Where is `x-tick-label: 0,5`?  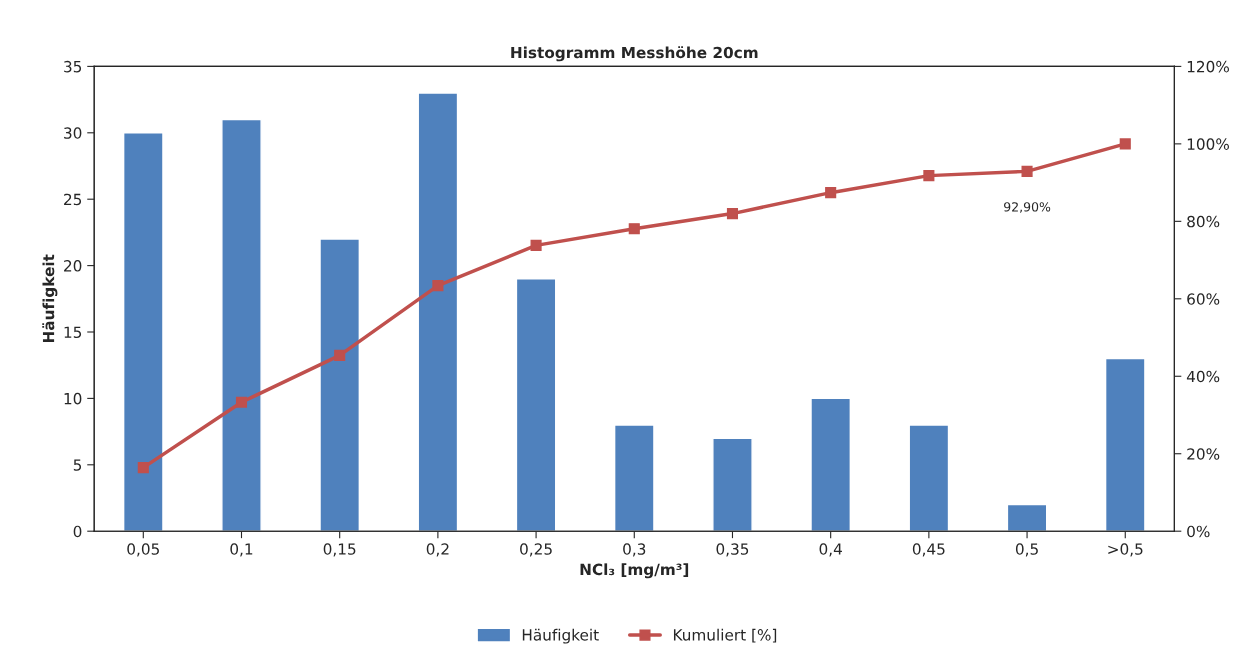 x-tick-label: 0,5 is located at coordinates (1026, 550).